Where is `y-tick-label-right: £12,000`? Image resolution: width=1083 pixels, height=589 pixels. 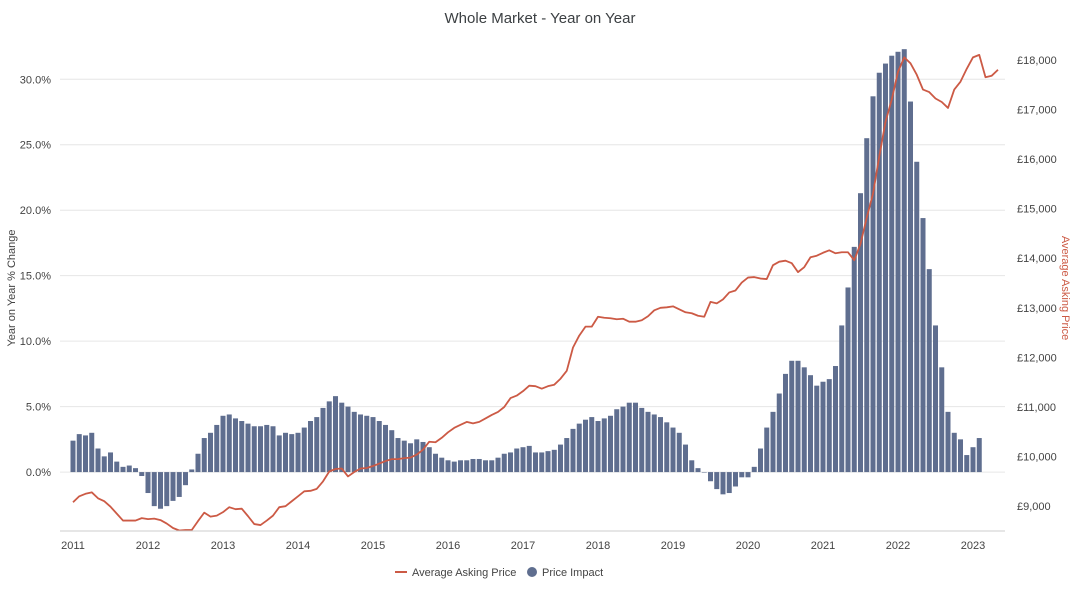
y-tick-label-right: £12,000 is located at coordinates (1037, 358).